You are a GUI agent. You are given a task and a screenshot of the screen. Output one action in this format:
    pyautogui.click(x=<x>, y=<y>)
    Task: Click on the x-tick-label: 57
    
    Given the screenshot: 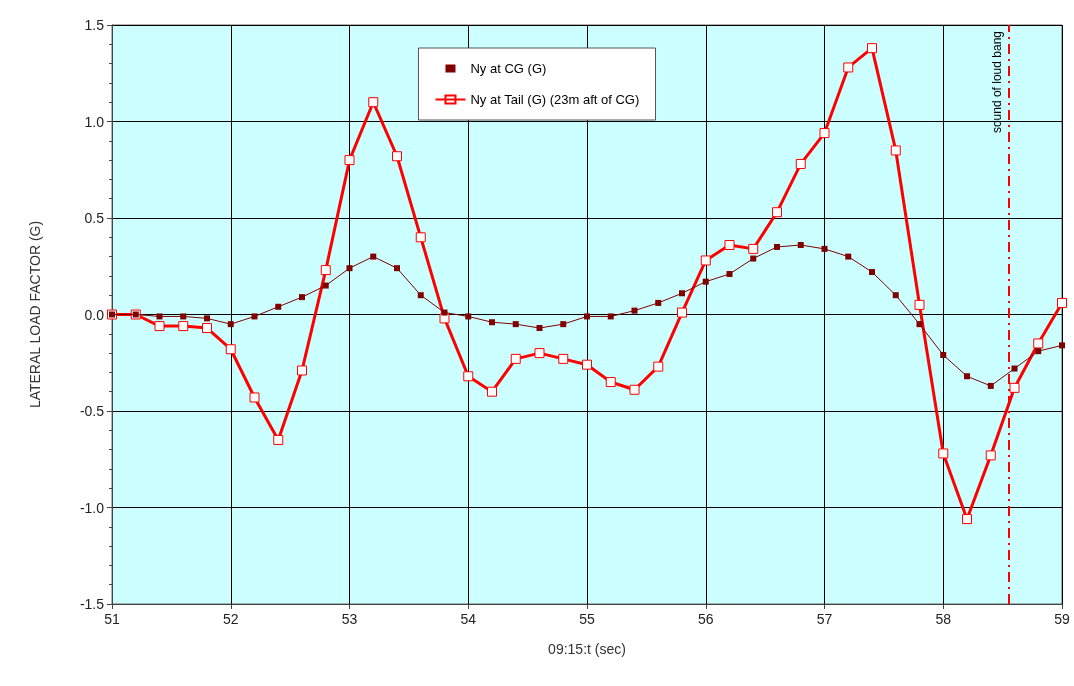 What is the action you would take?
    pyautogui.click(x=824, y=619)
    